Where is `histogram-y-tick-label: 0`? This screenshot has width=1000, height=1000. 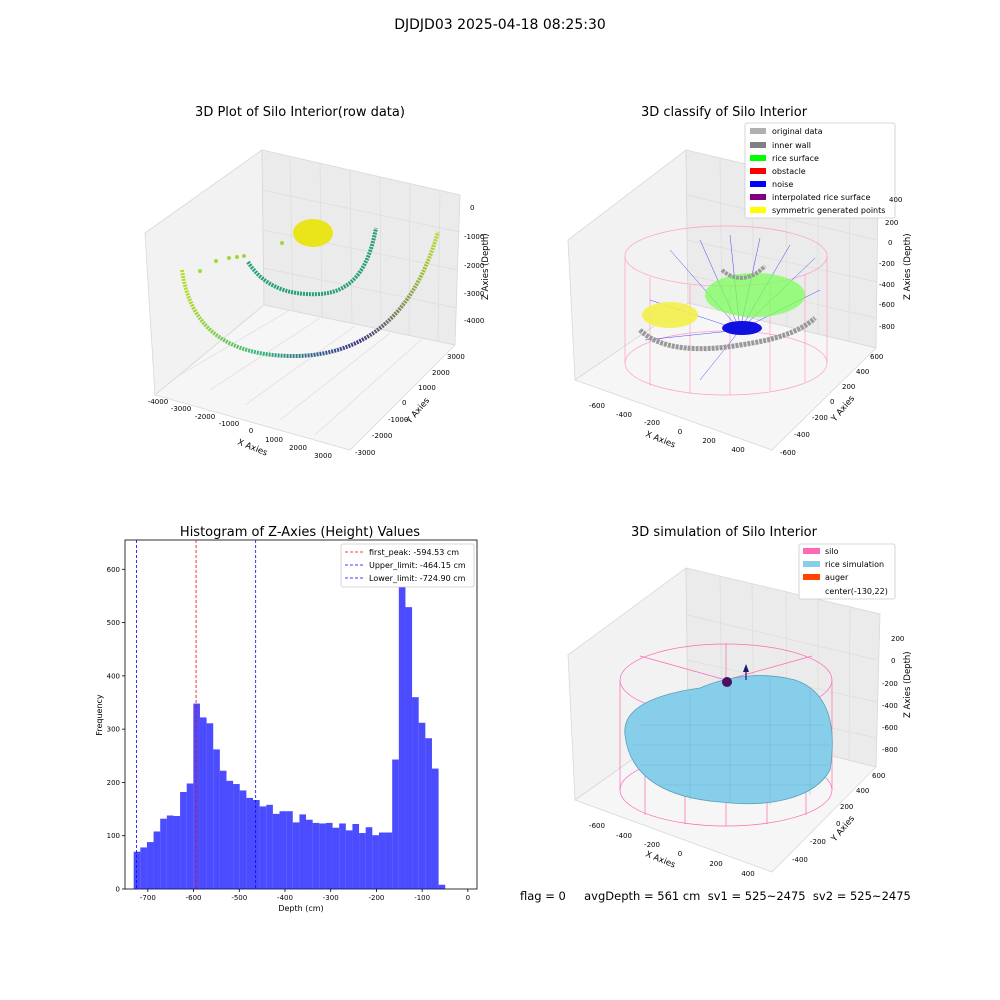 histogram-y-tick-label: 0 is located at coordinates (118, 890).